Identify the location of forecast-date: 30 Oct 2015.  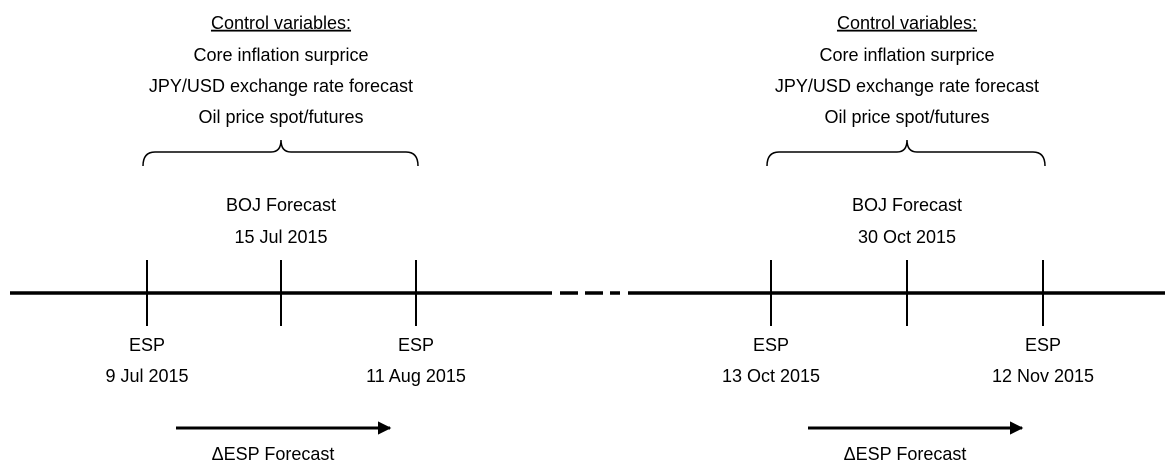
(907, 237).